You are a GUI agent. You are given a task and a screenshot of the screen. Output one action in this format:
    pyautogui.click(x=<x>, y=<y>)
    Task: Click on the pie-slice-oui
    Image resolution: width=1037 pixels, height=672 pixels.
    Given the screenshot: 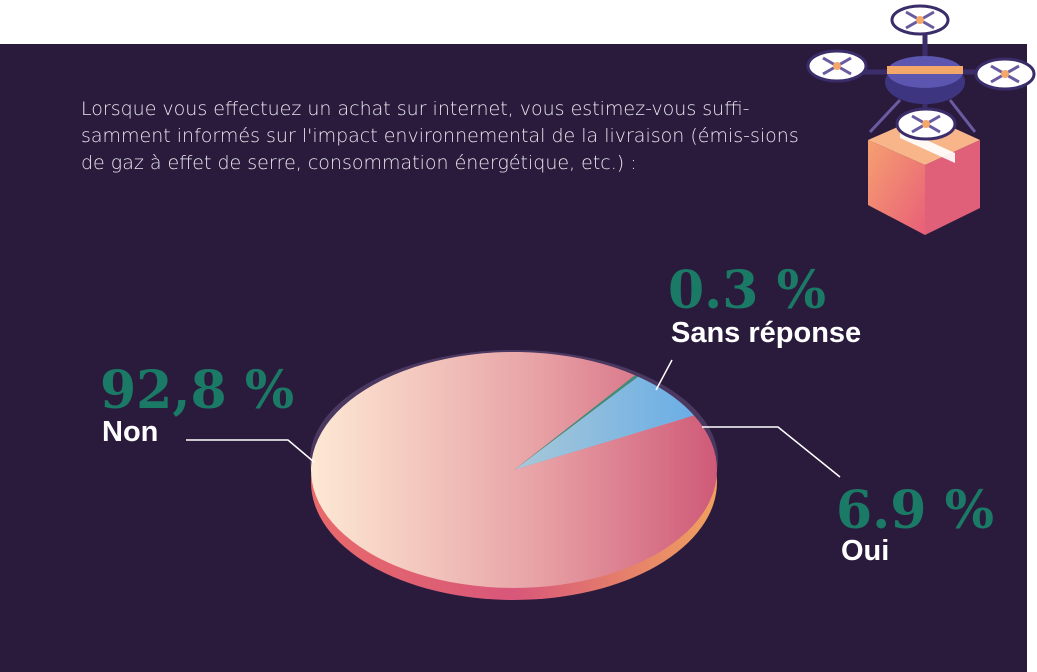 What is the action you would take?
    pyautogui.click(x=604, y=423)
    